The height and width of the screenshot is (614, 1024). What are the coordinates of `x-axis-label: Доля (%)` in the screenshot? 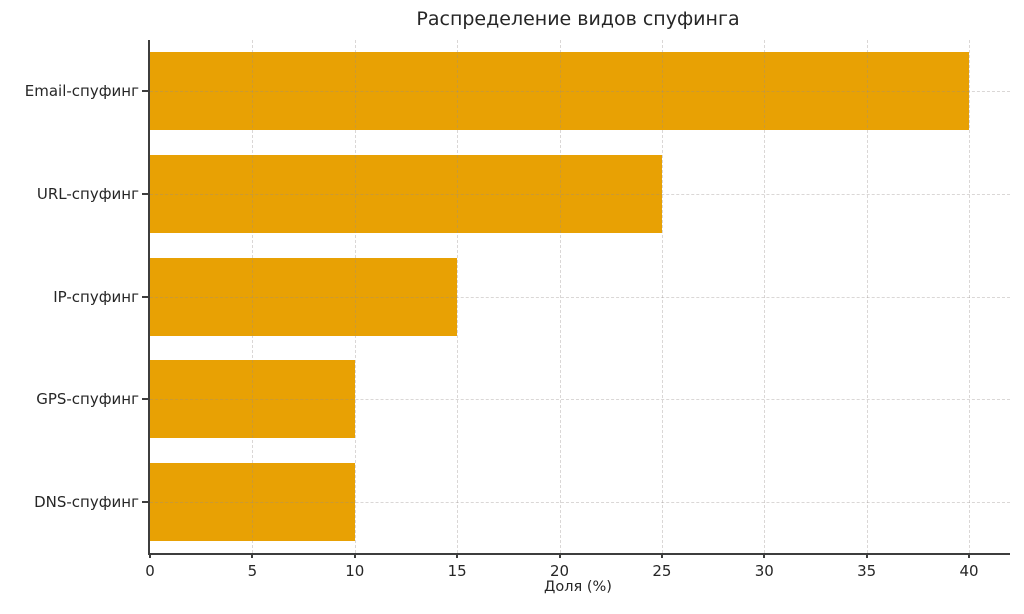 It's located at (578, 587).